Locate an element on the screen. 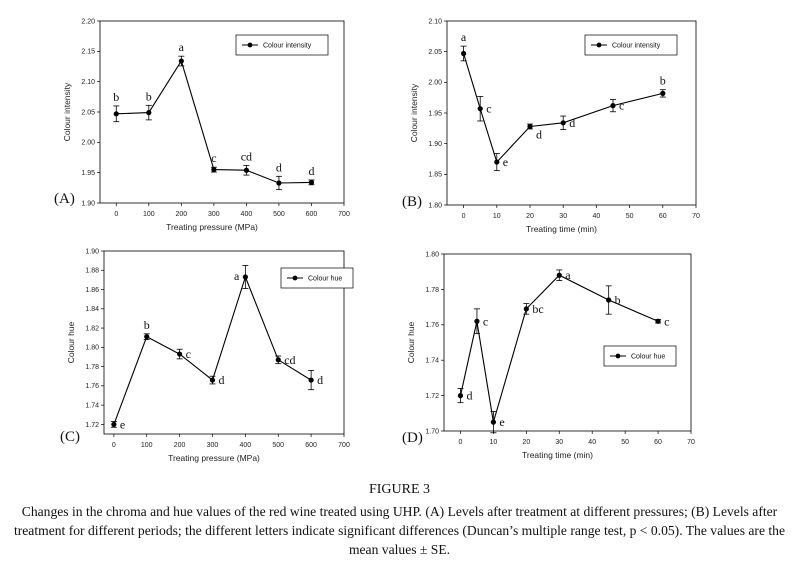  x-tick-label: 300 is located at coordinates (214, 214).